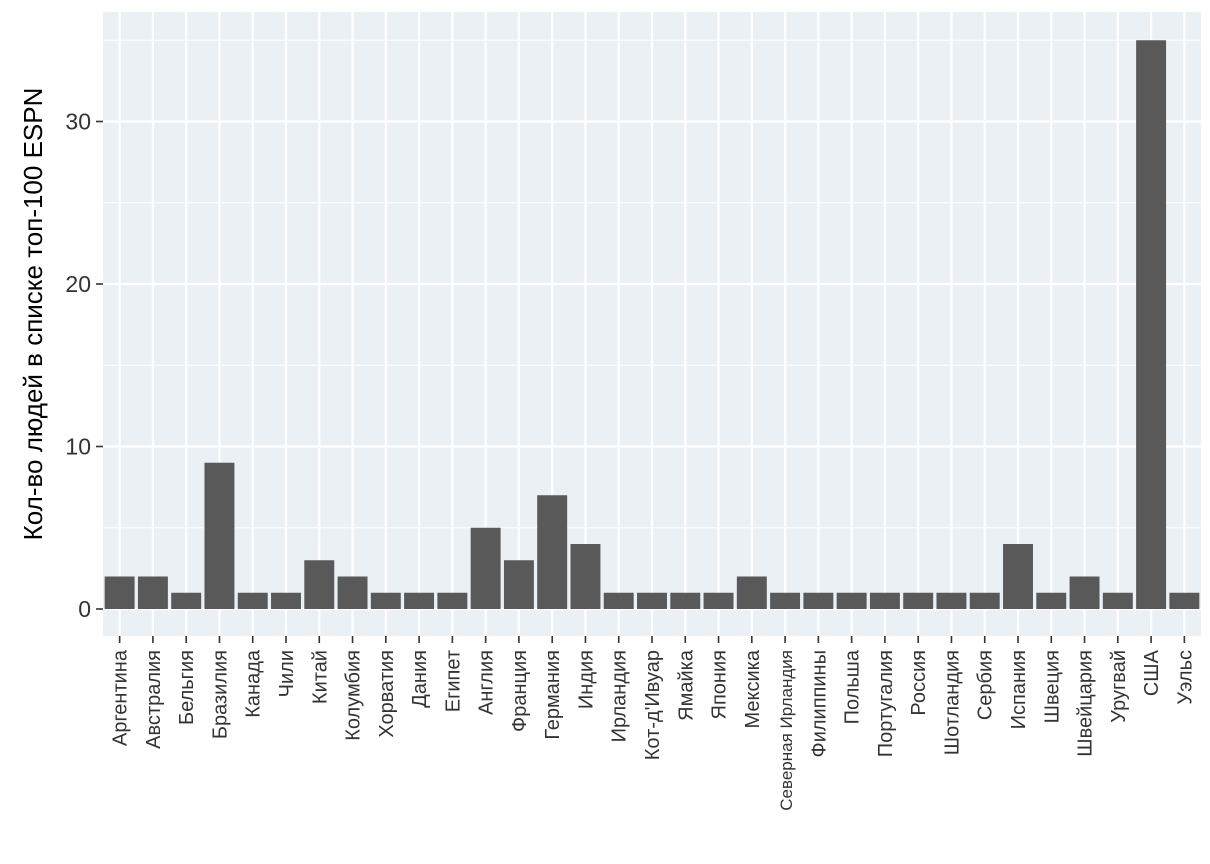 The width and height of the screenshot is (1210, 864). I want to click on y-tick-label: 0, so click(84, 609).